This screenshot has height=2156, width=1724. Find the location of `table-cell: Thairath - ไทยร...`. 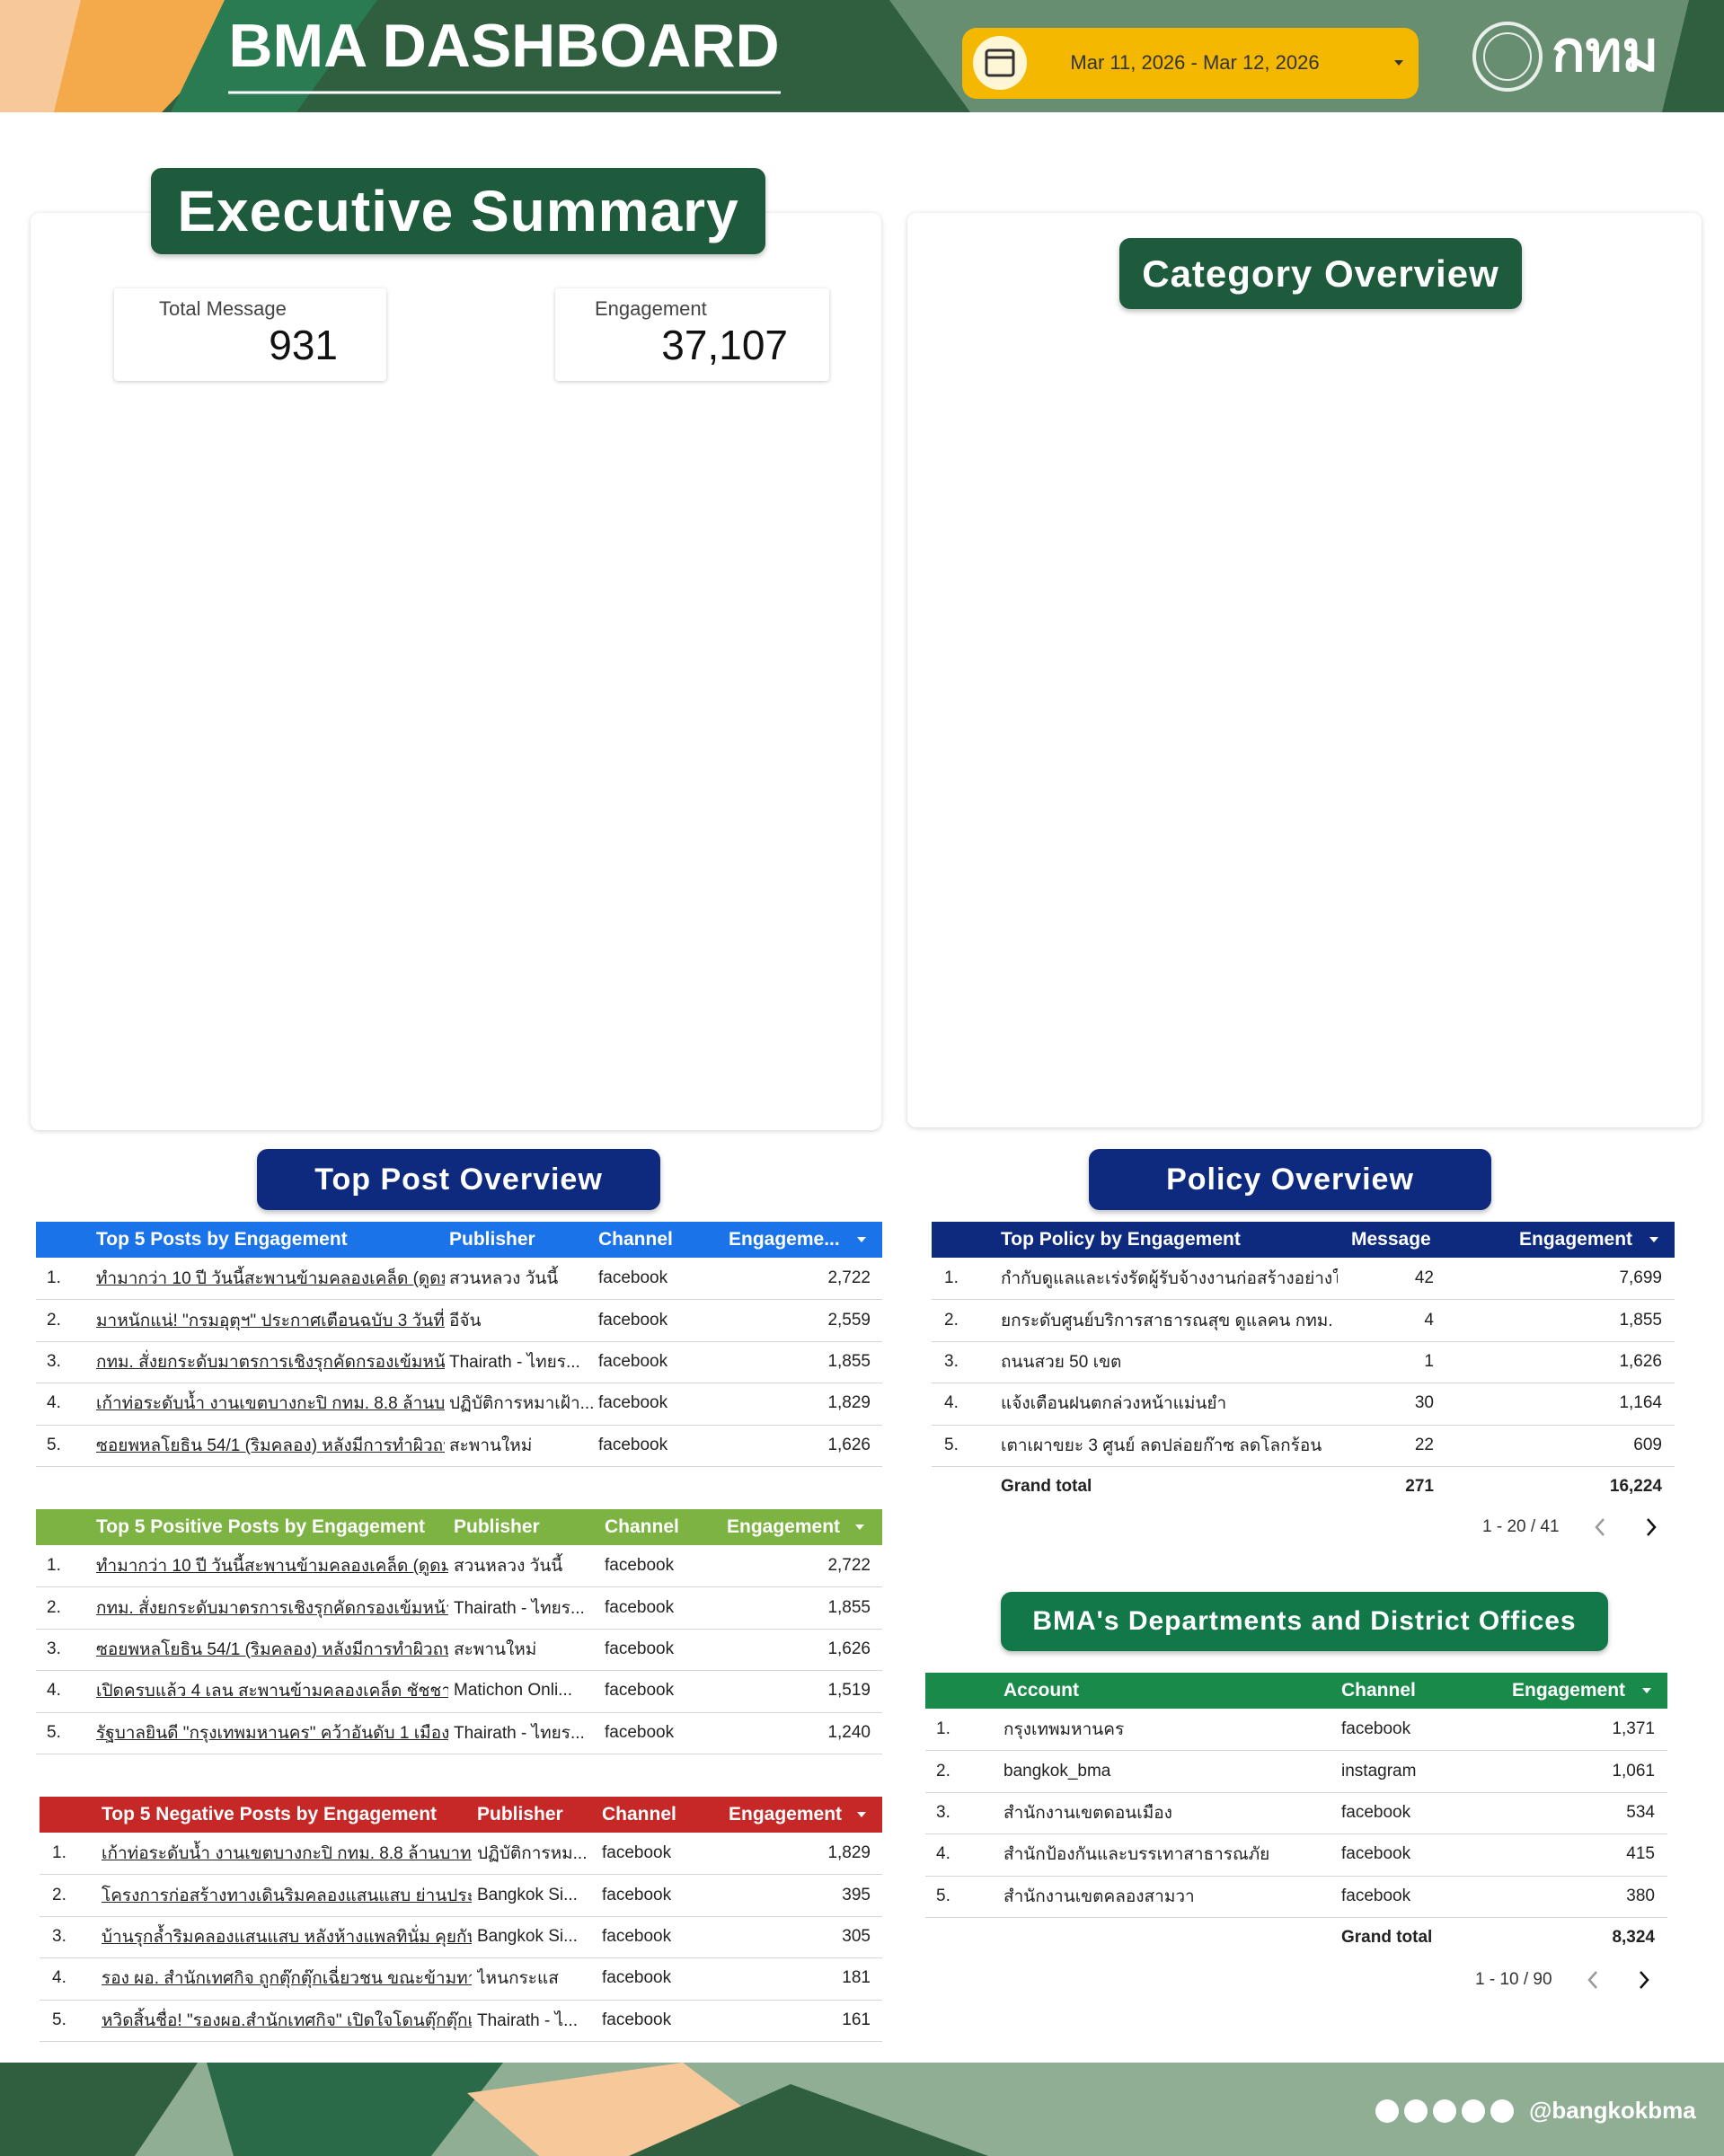

table-cell: Thairath - ไทยร... is located at coordinates (525, 1733).